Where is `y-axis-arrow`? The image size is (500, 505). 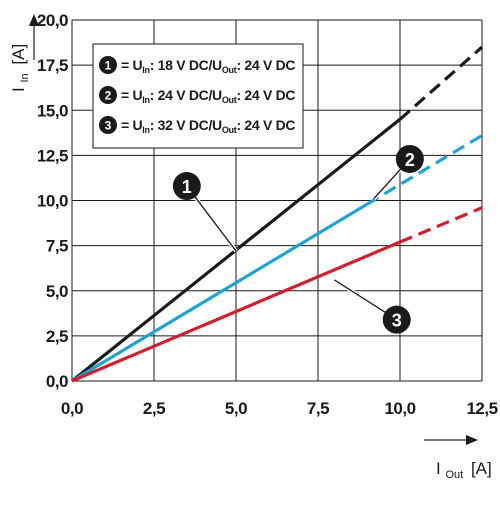
y-axis-arrow is located at coordinates (34, 37).